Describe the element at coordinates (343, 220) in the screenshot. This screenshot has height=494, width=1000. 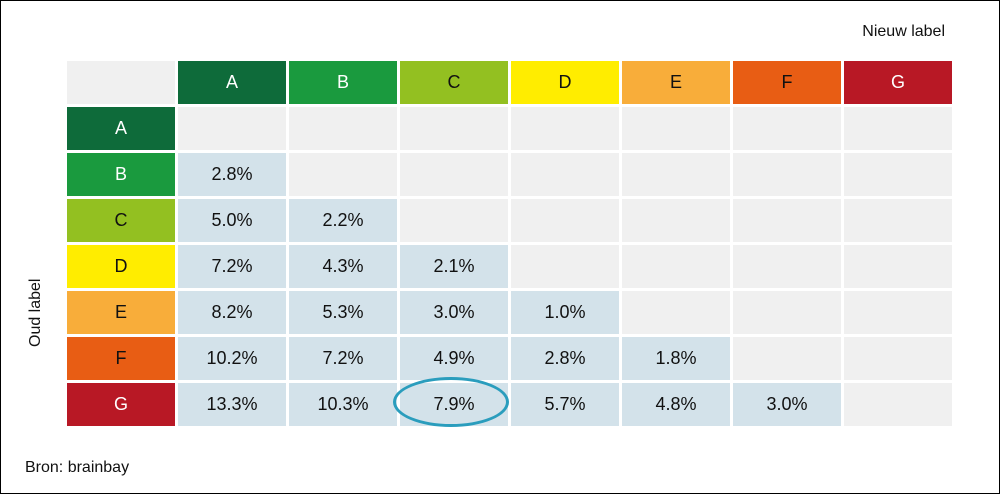
I see `data-cell-c-b: 2.2%` at that location.